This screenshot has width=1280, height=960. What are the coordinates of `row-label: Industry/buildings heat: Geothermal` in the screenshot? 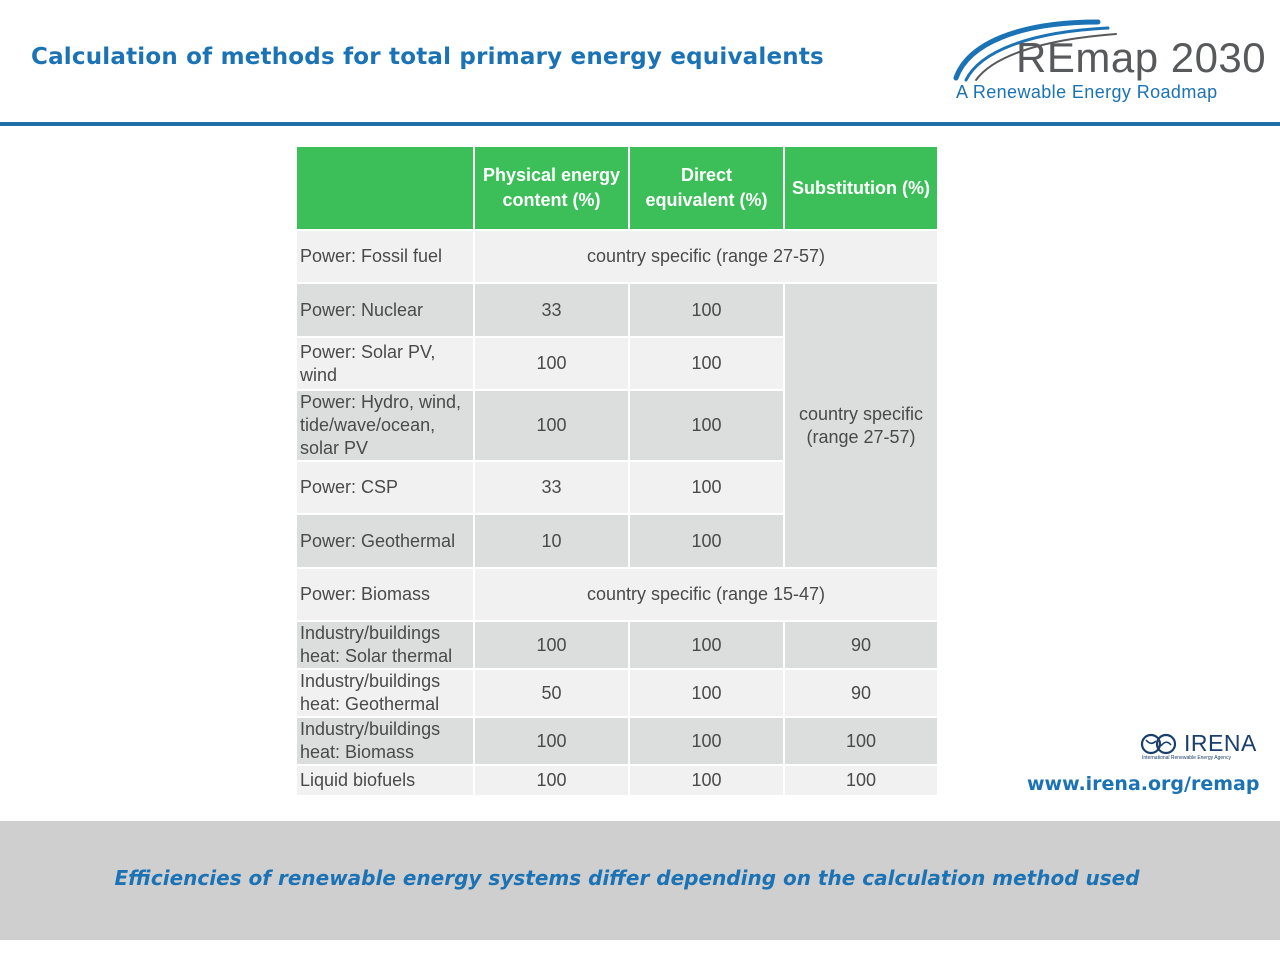 It's located at (386, 693).